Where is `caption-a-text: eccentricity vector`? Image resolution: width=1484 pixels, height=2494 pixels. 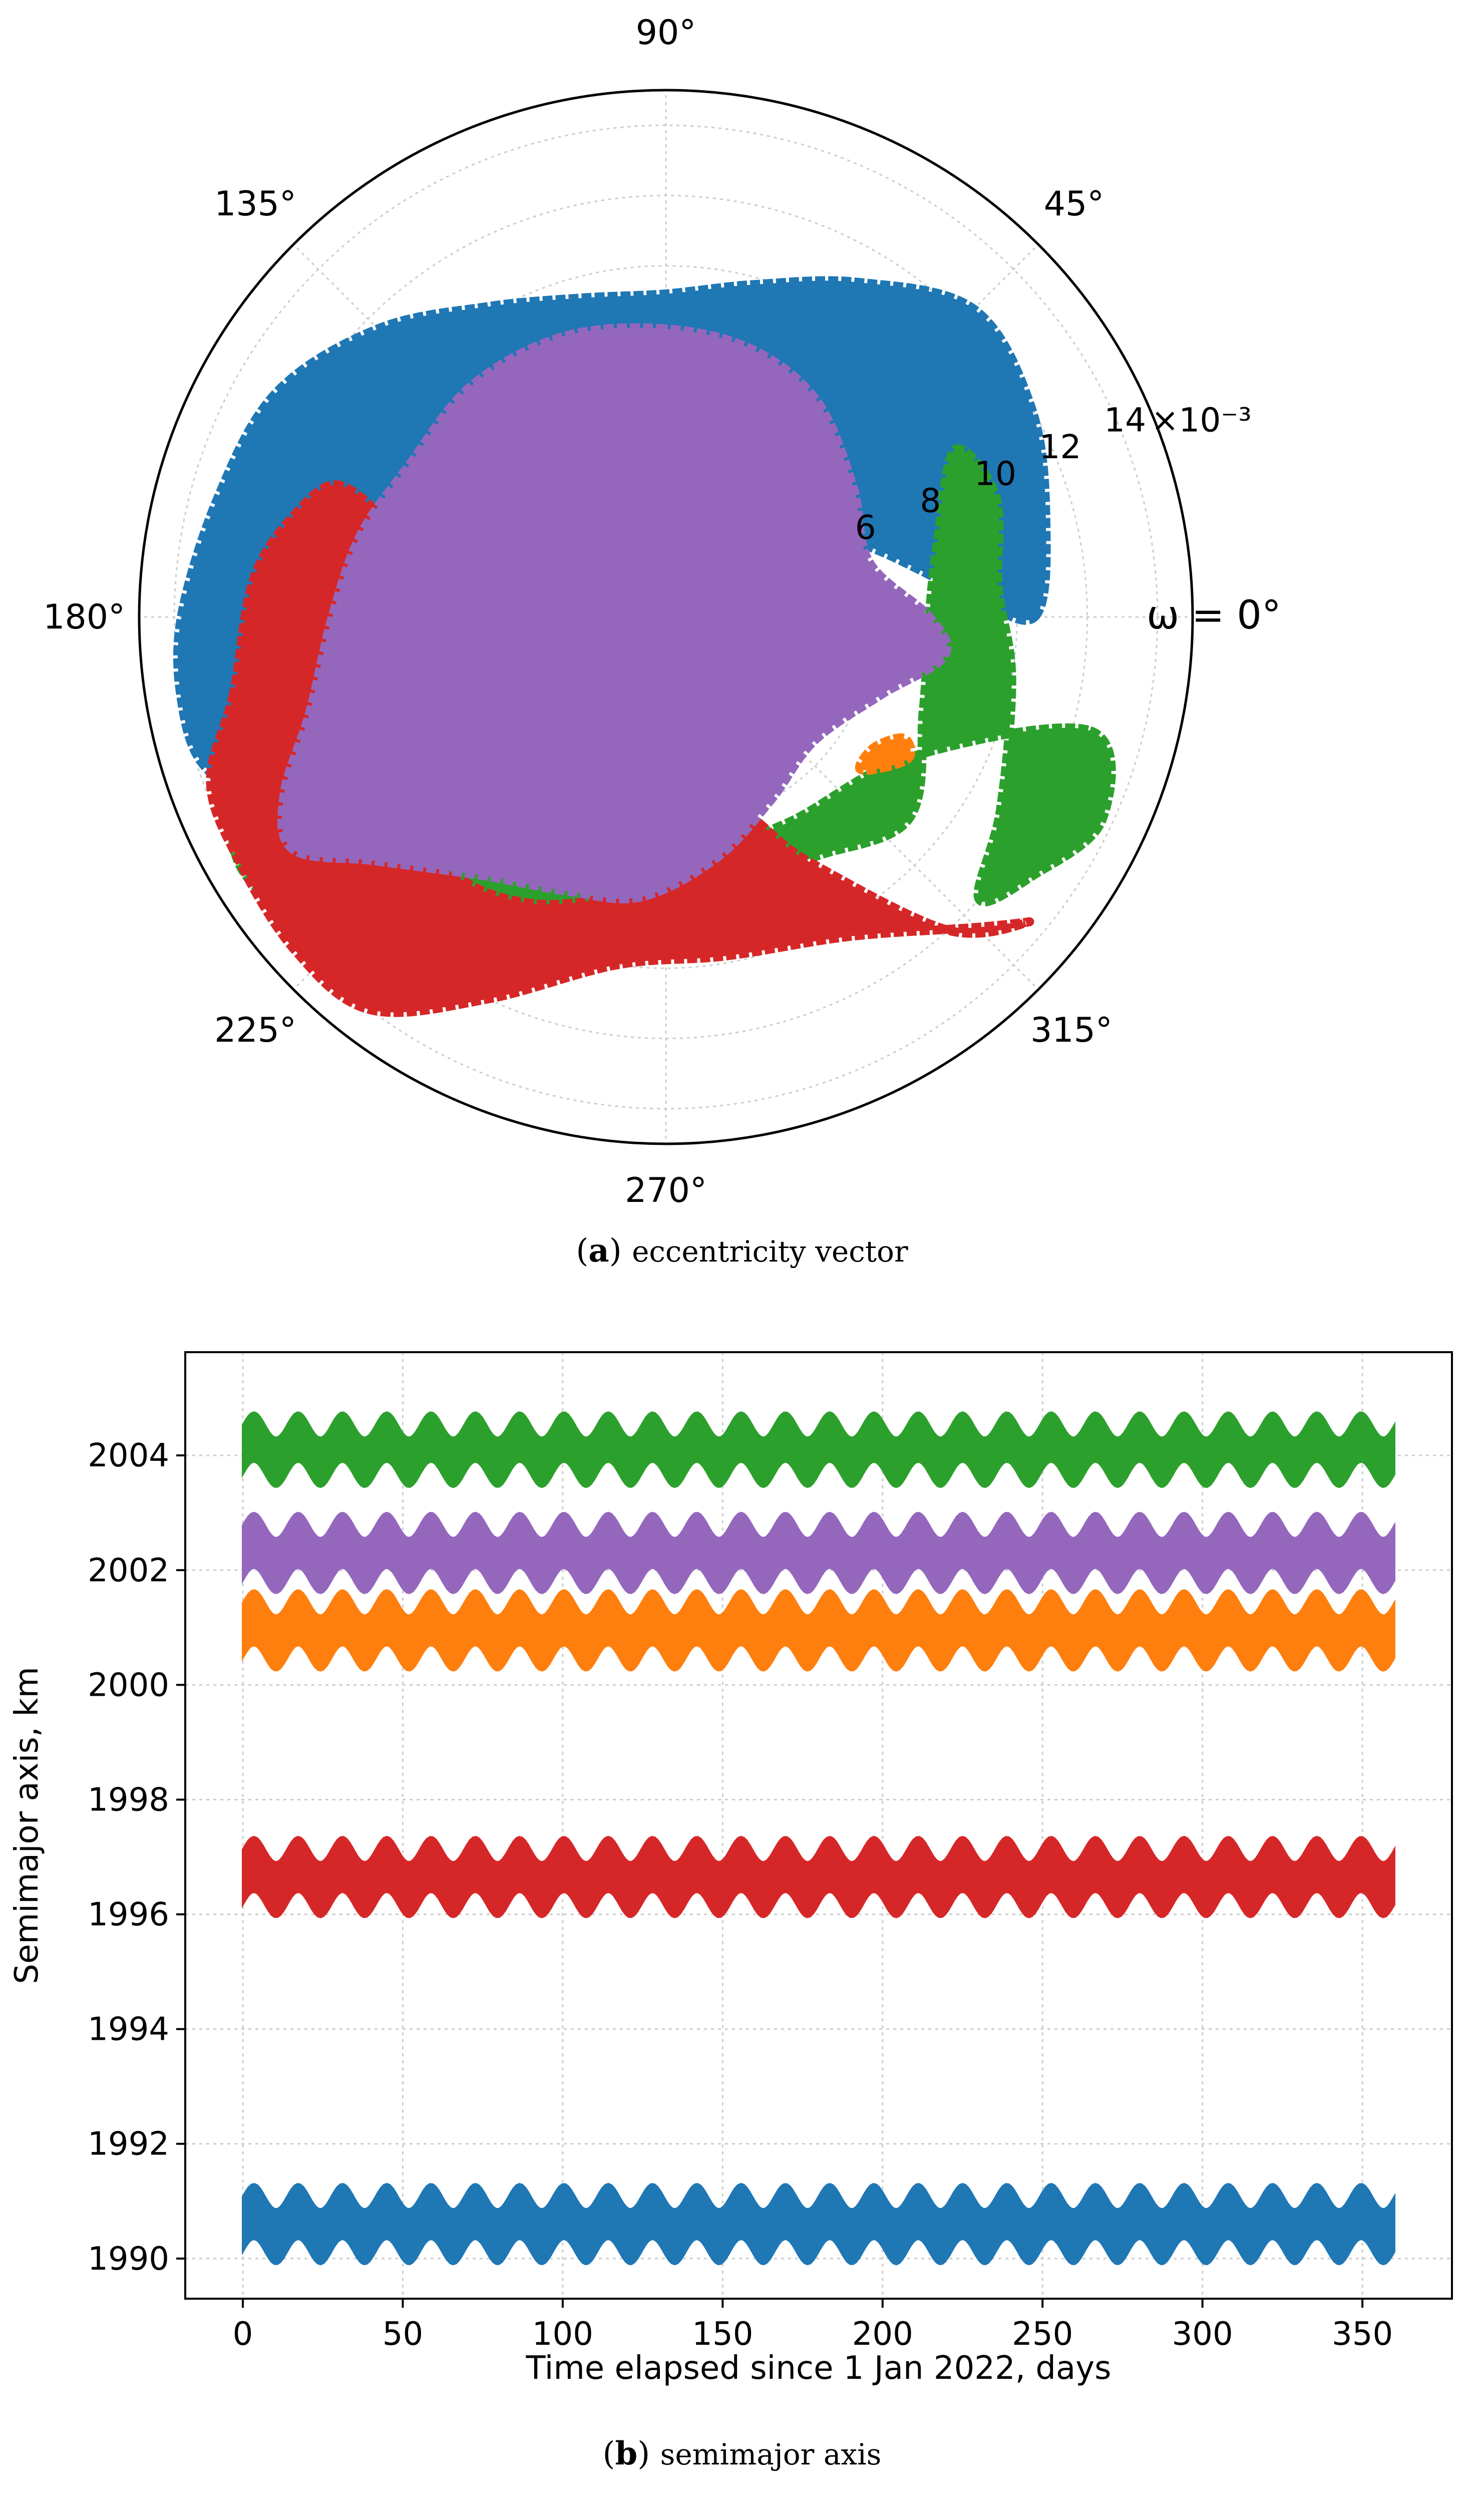
caption-a-text: eccentricity vector is located at coordinates (770, 1251).